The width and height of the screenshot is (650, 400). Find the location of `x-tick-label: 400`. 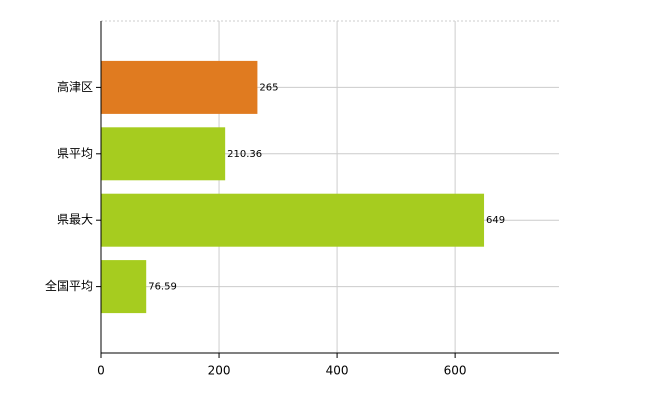

x-tick-label: 400 is located at coordinates (337, 371).